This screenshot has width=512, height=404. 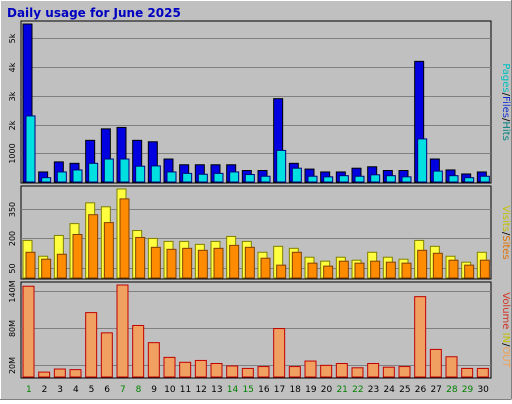 What do you see at coordinates (45, 390) in the screenshot?
I see `day-label-2: 2` at bounding box center [45, 390].